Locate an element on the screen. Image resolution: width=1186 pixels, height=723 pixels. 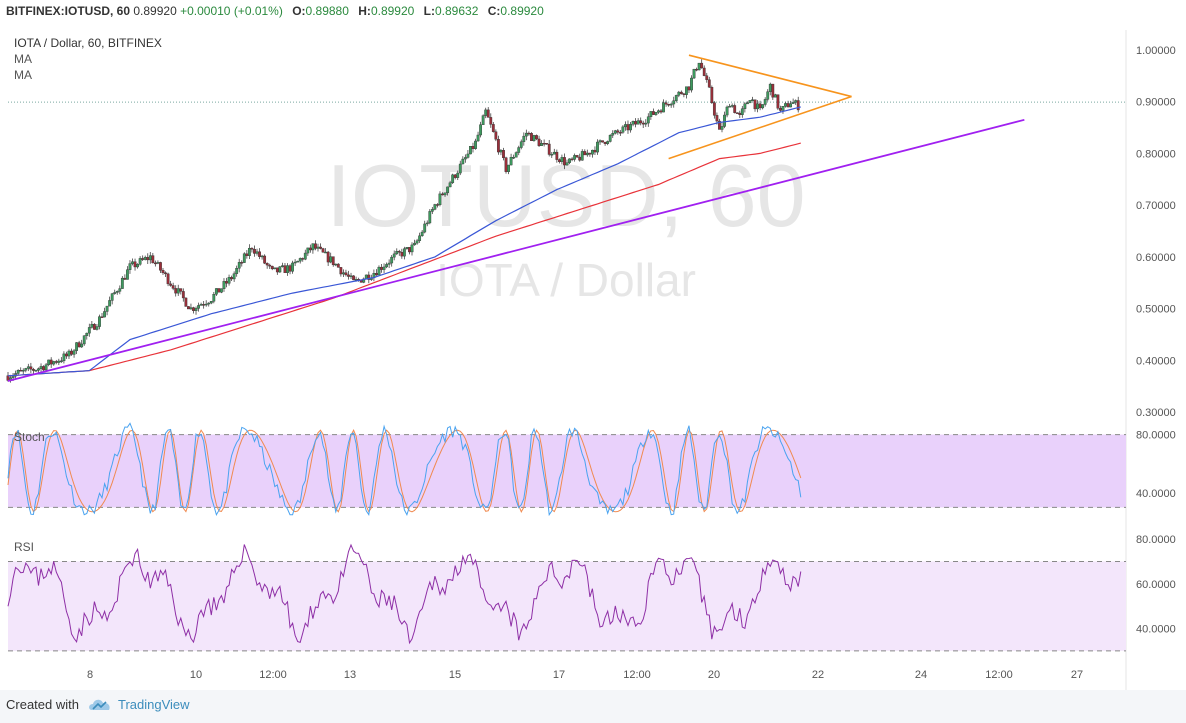
price-tick-label: 0.30000 is located at coordinates (1156, 413).